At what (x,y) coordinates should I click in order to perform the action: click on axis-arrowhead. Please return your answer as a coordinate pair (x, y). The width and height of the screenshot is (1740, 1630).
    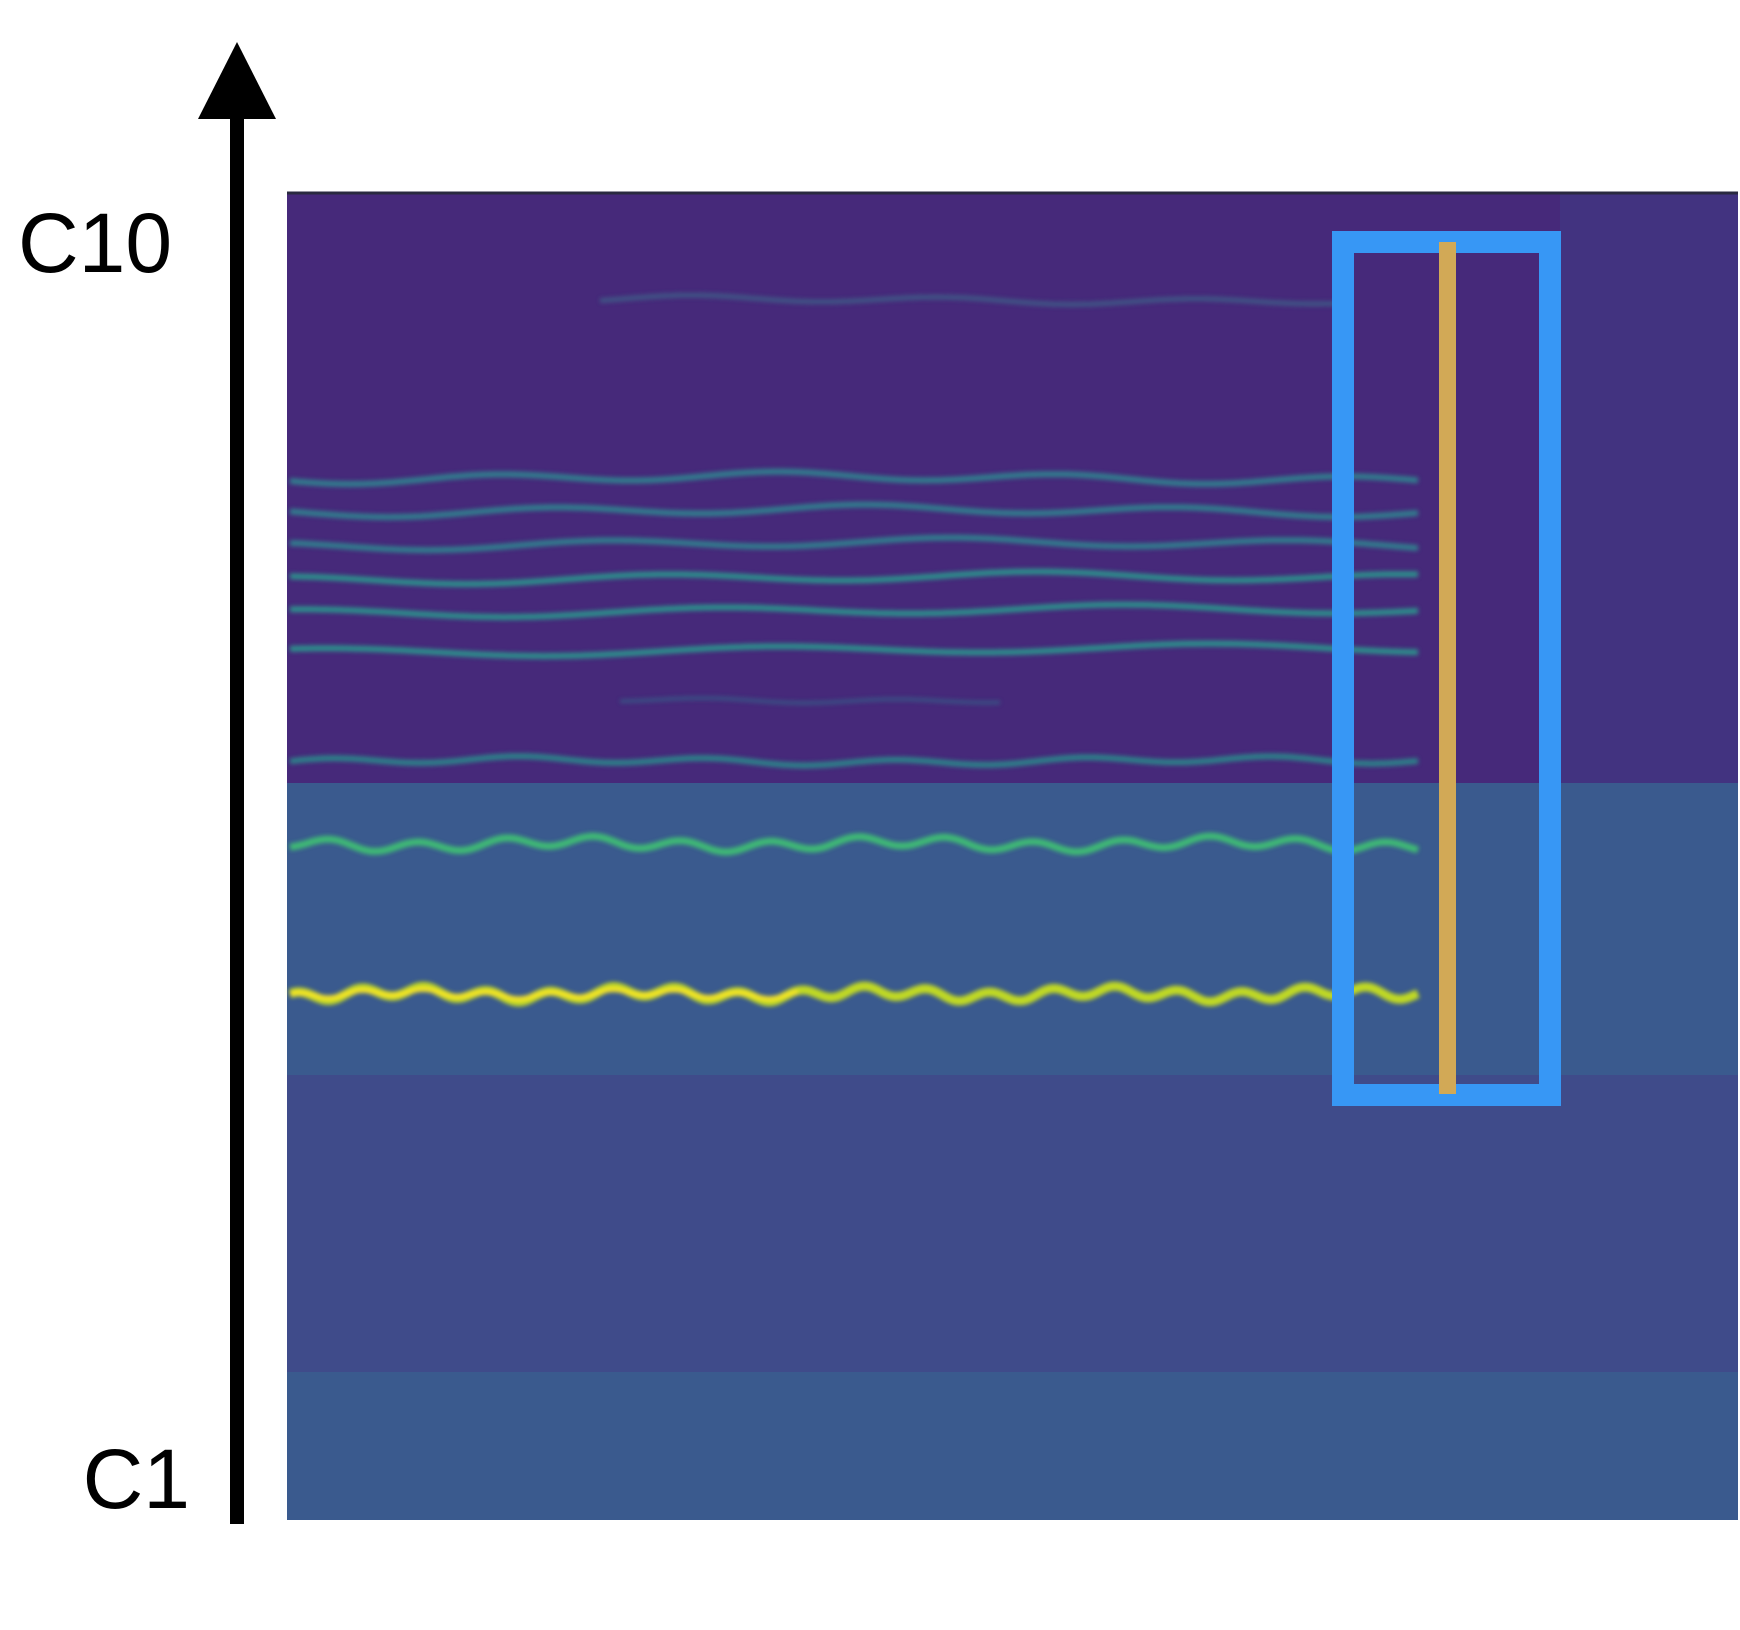
    Looking at the image, I should click on (237, 80).